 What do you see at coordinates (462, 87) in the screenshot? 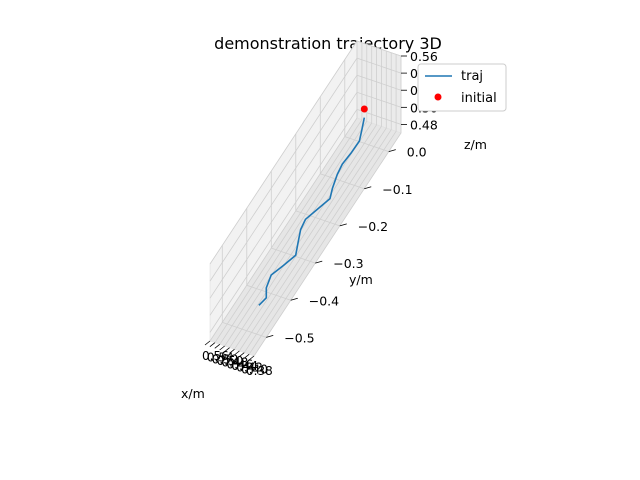
I see `legend: traj initial` at bounding box center [462, 87].